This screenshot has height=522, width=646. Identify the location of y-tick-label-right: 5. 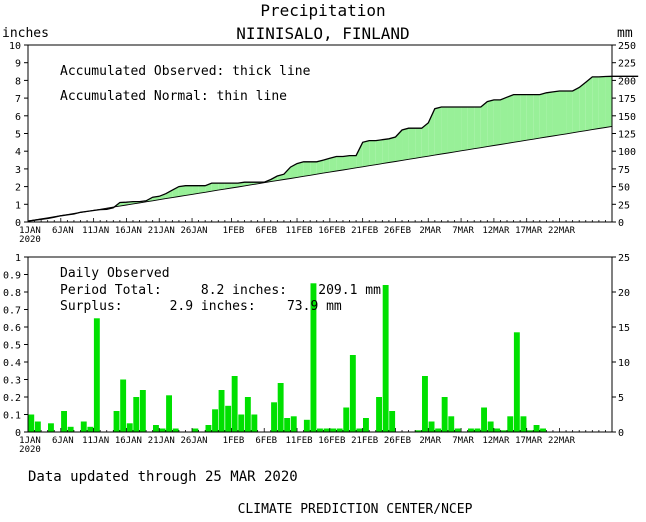
(621, 398).